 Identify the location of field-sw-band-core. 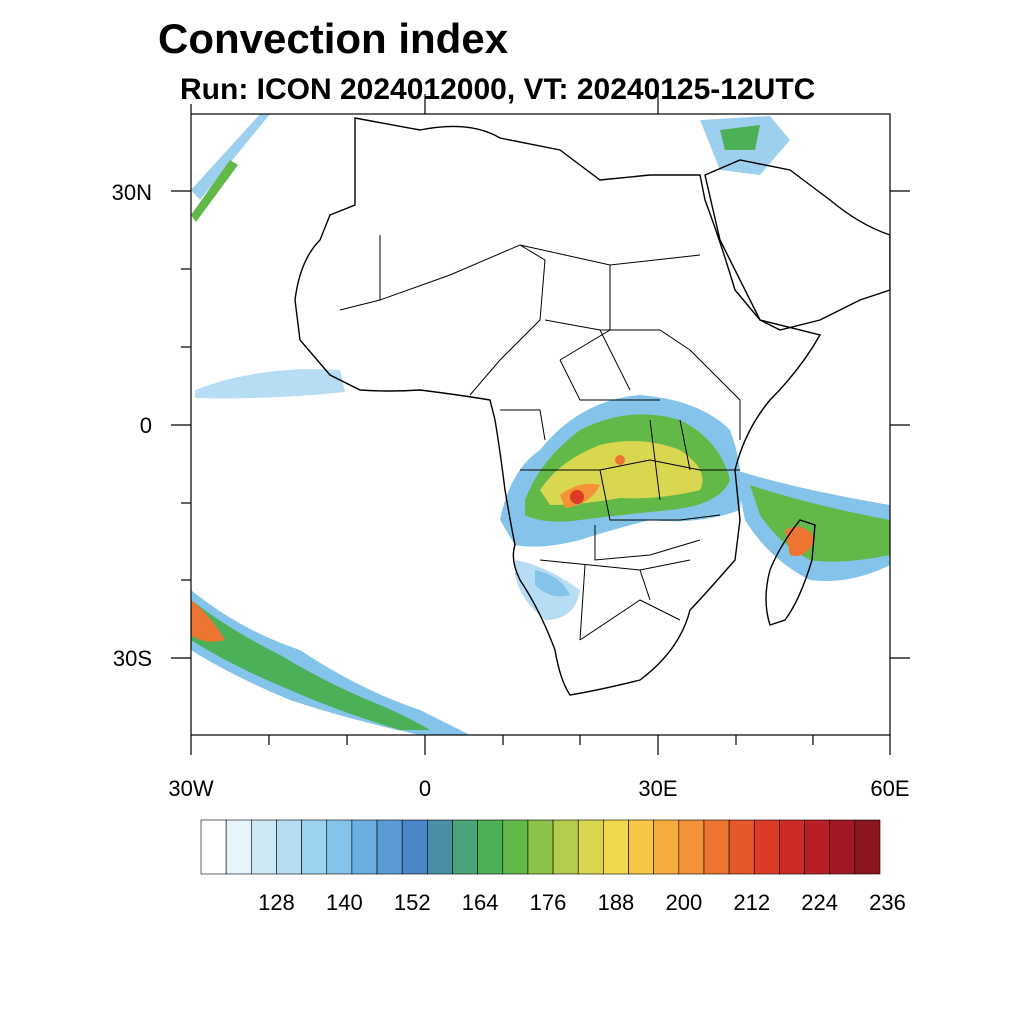
(310, 665).